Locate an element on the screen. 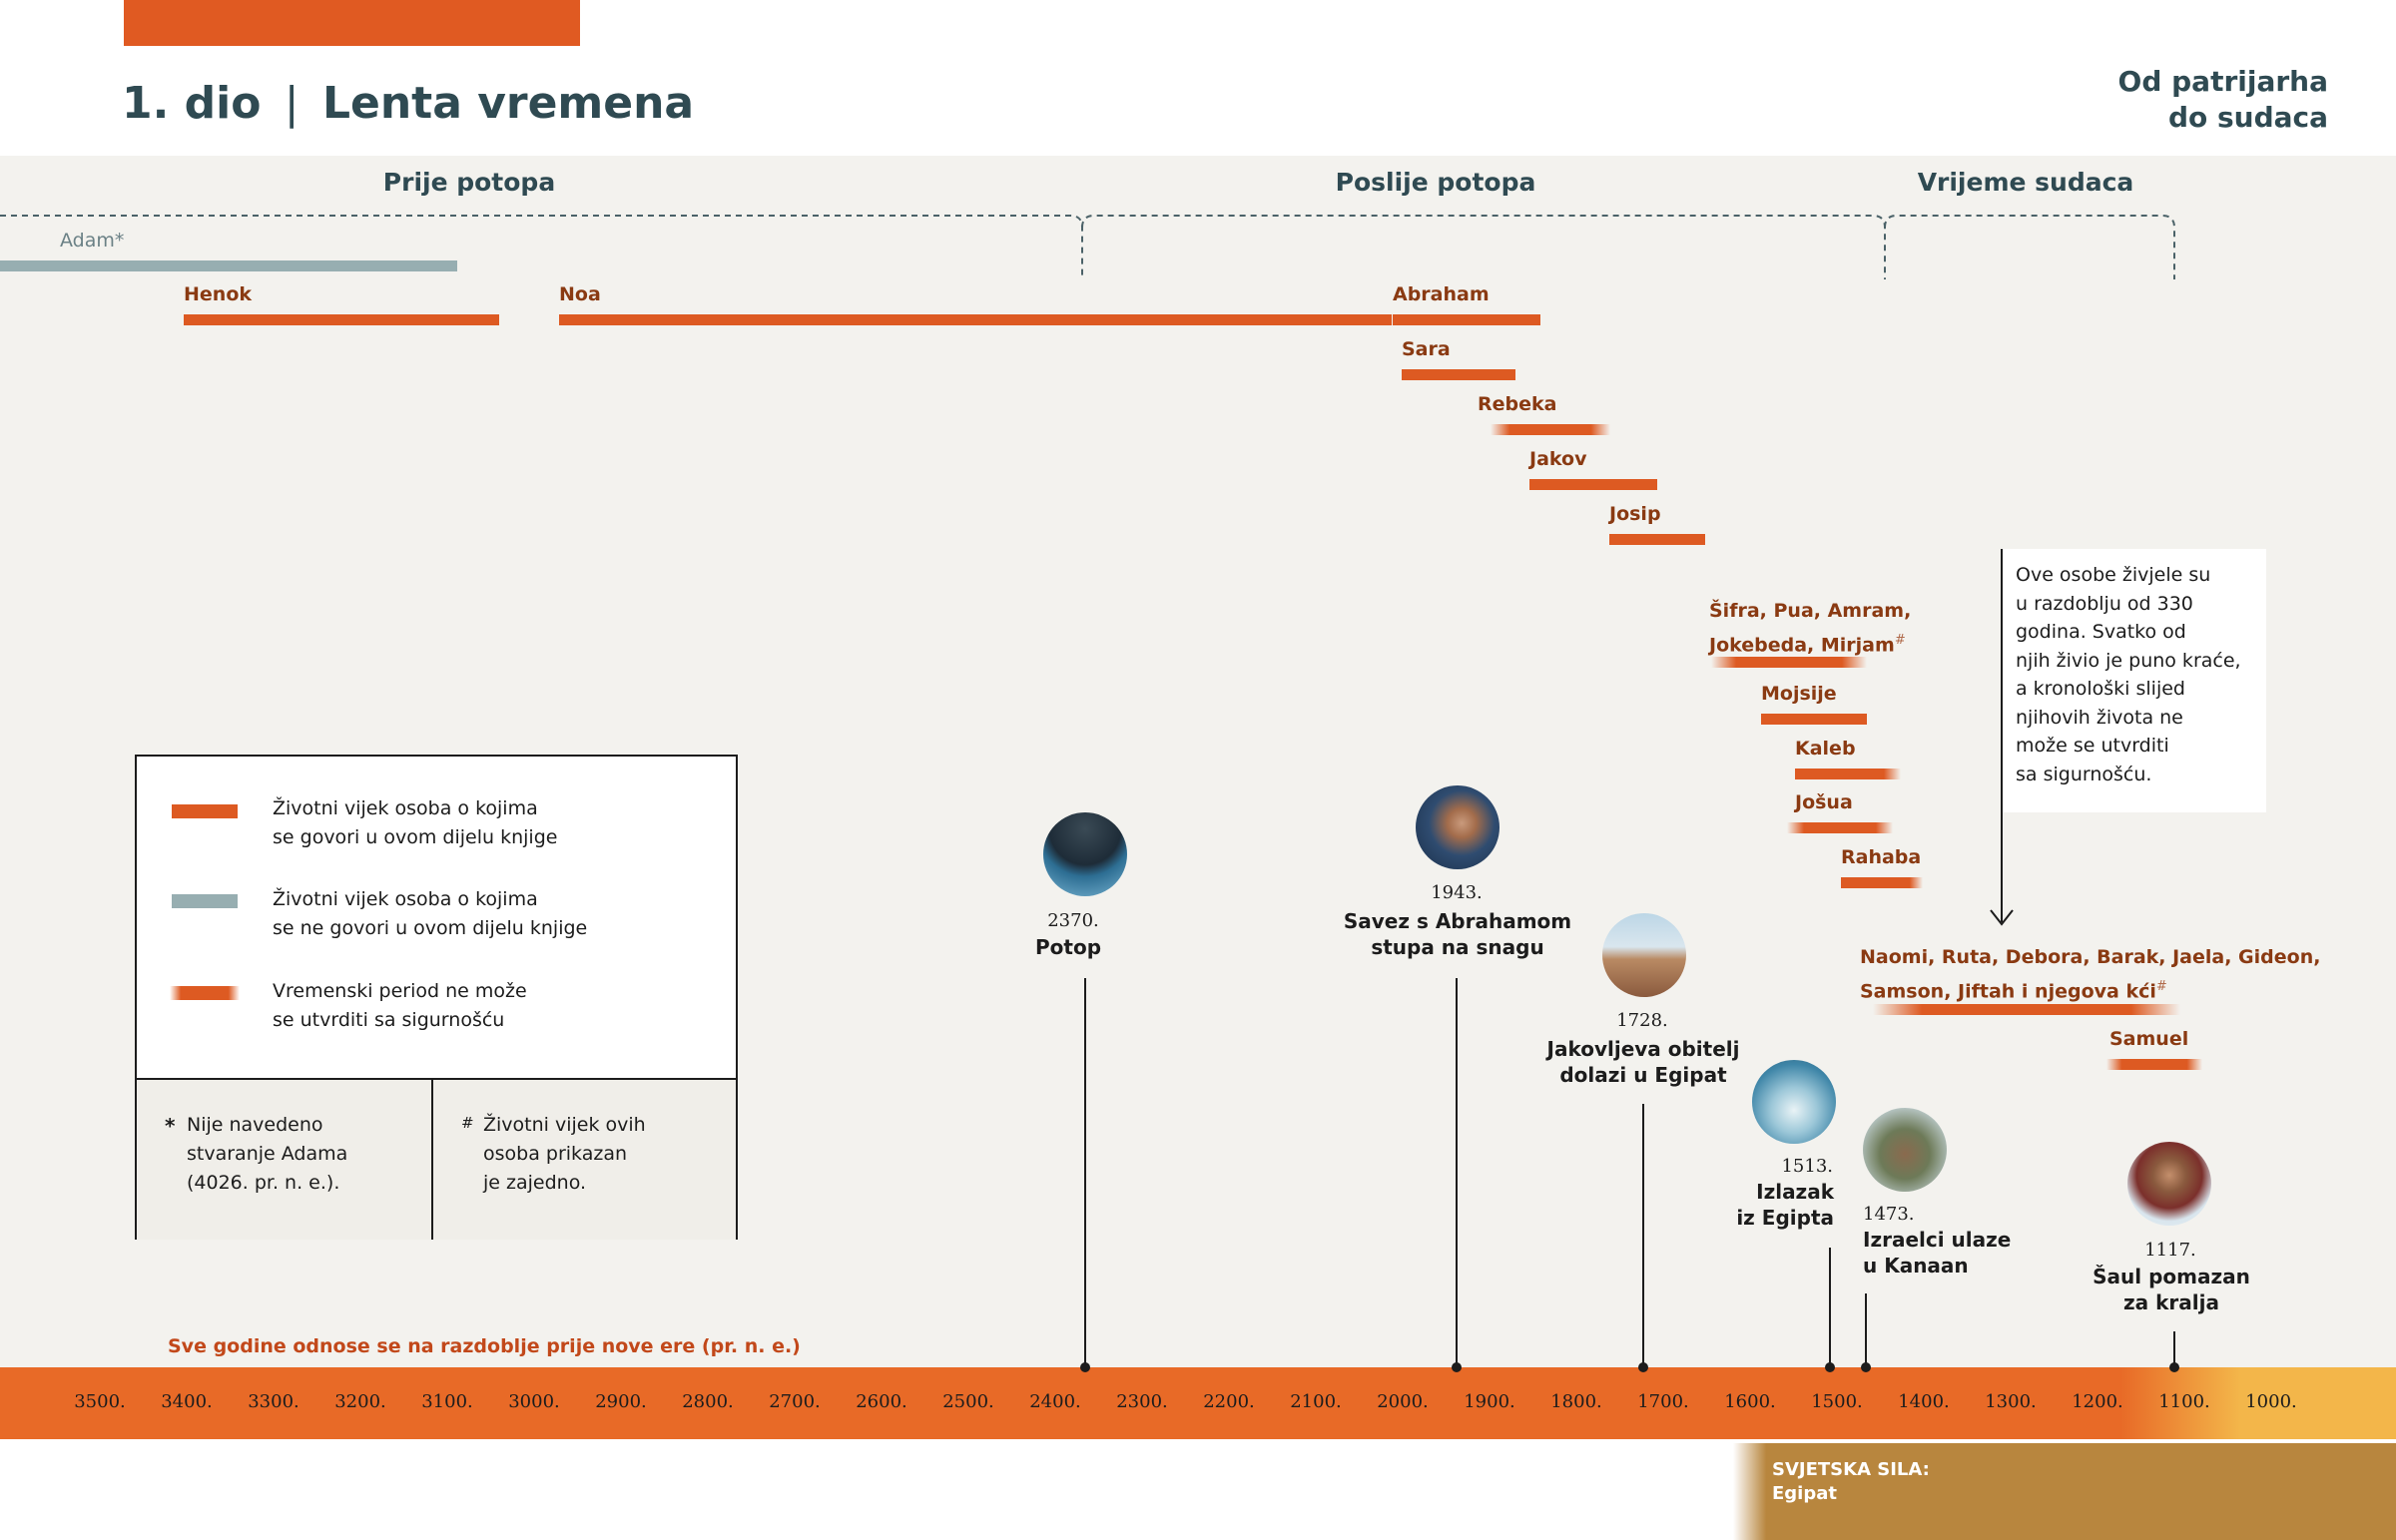 The width and height of the screenshot is (2396, 1540). axis-tick: 1500. is located at coordinates (1837, 1401).